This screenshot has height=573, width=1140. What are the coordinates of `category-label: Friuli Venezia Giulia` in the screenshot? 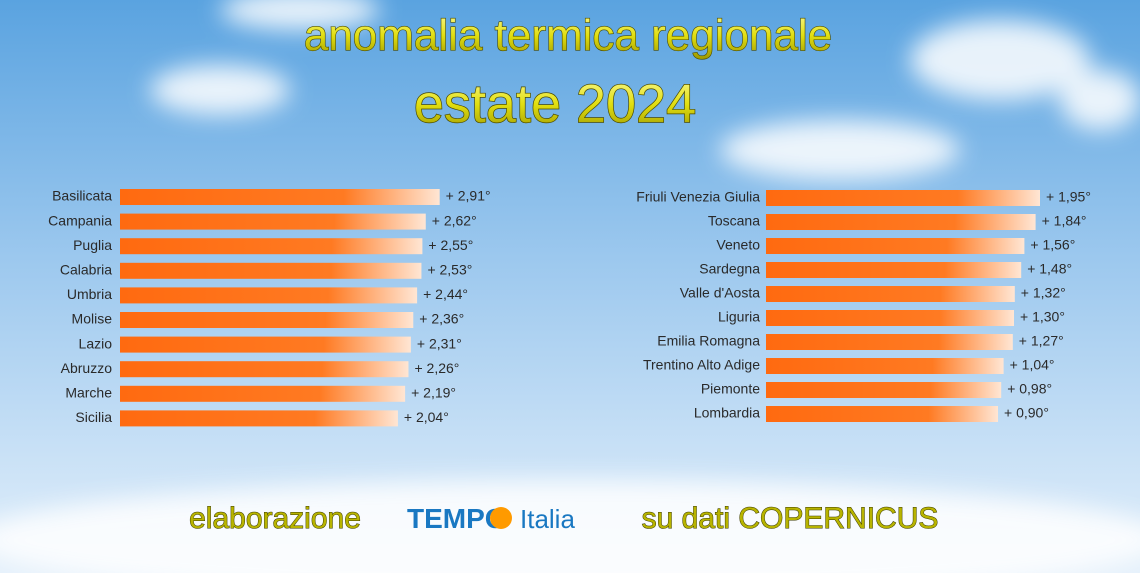 It's located at (698, 197).